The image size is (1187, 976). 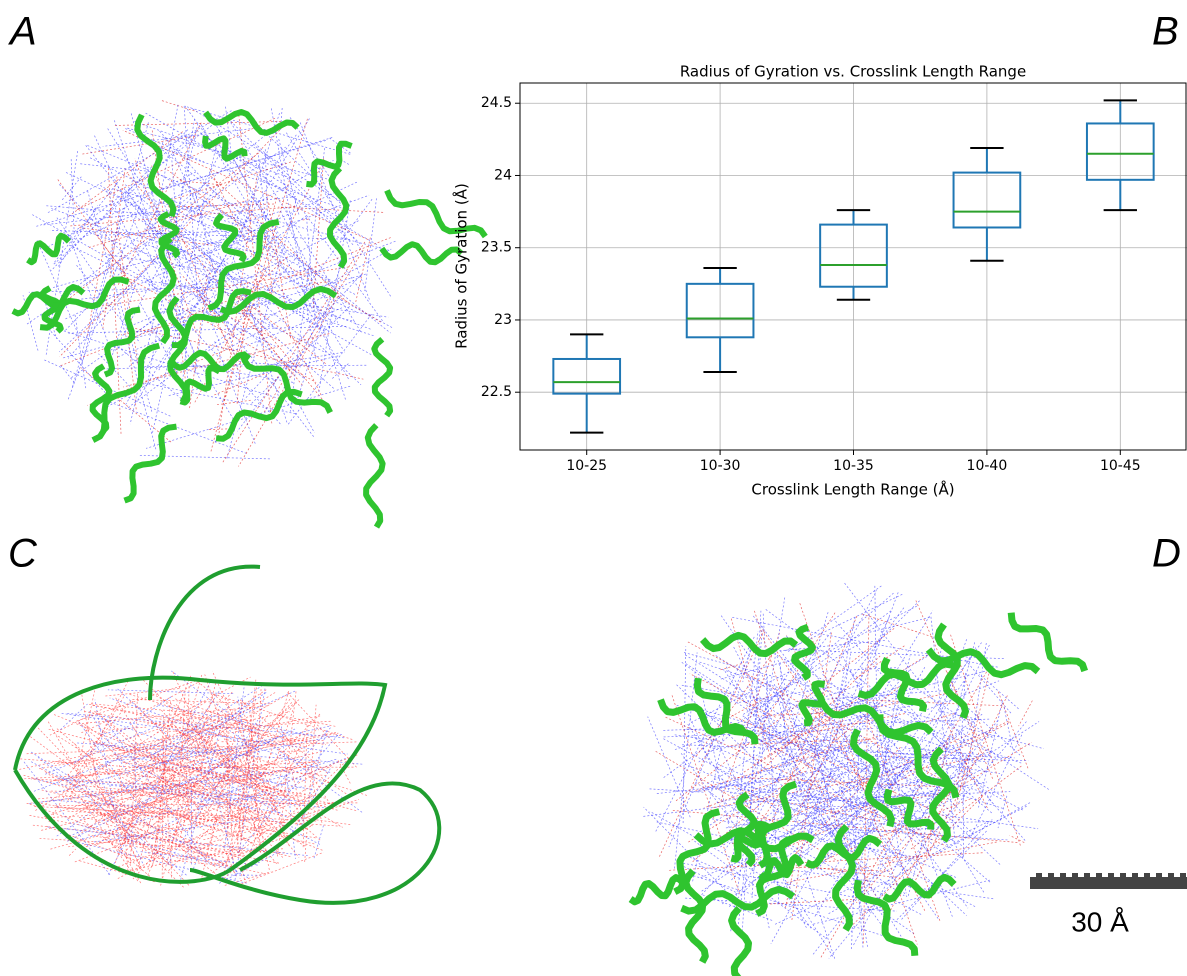 What do you see at coordinates (1100, 921) in the screenshot?
I see `scale-bar-label: 30 Å` at bounding box center [1100, 921].